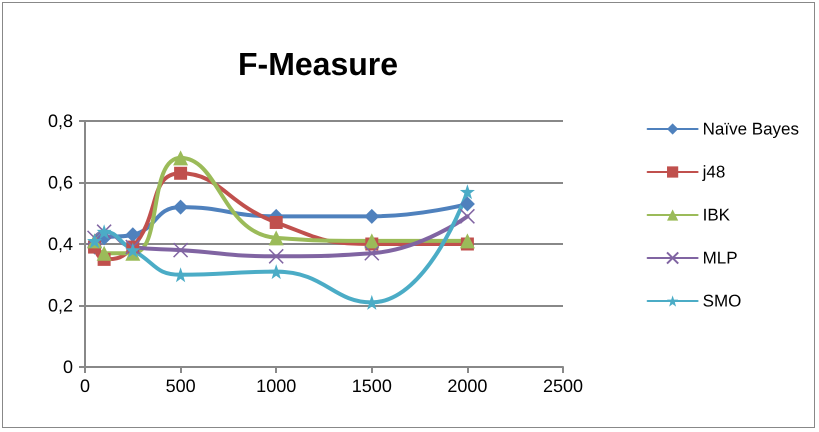 The width and height of the screenshot is (819, 432). Describe the element at coordinates (60, 306) in the screenshot. I see `y-tick-label: 0,2` at that location.